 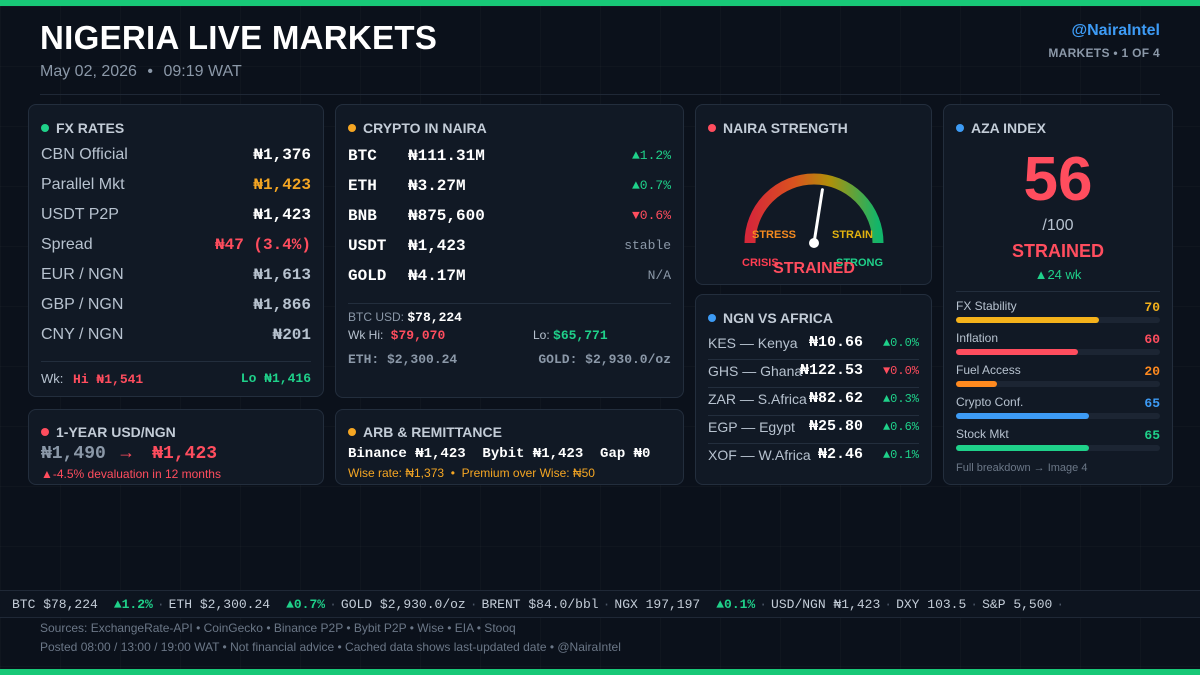 What do you see at coordinates (813, 457) in the screenshot?
I see `africa-row: XOF — W.Africa ₦2.46 ▲0.1%` at bounding box center [813, 457].